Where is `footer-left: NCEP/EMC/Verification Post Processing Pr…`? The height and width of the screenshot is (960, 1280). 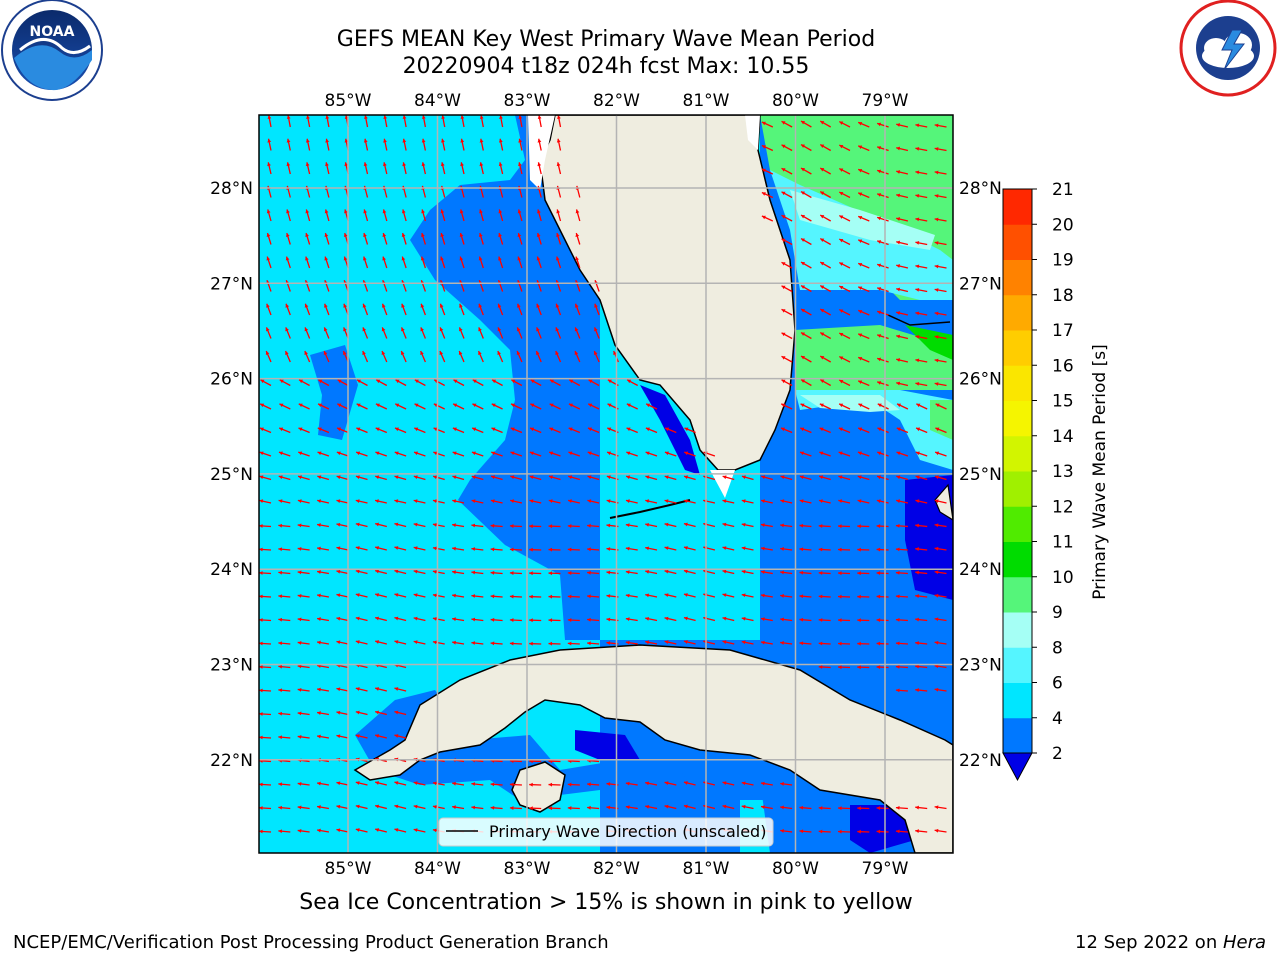 footer-left: NCEP/EMC/Verification Post Processing Pr… is located at coordinates (311, 942).